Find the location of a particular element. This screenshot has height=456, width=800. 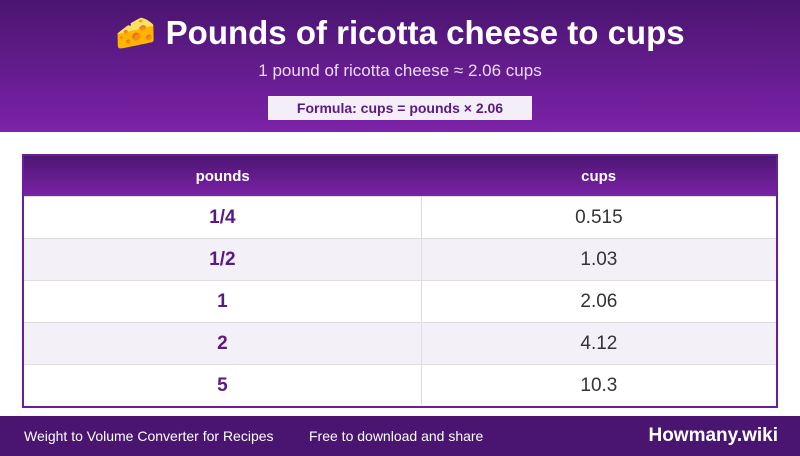

table-row: 2 4.12 is located at coordinates (400, 343).